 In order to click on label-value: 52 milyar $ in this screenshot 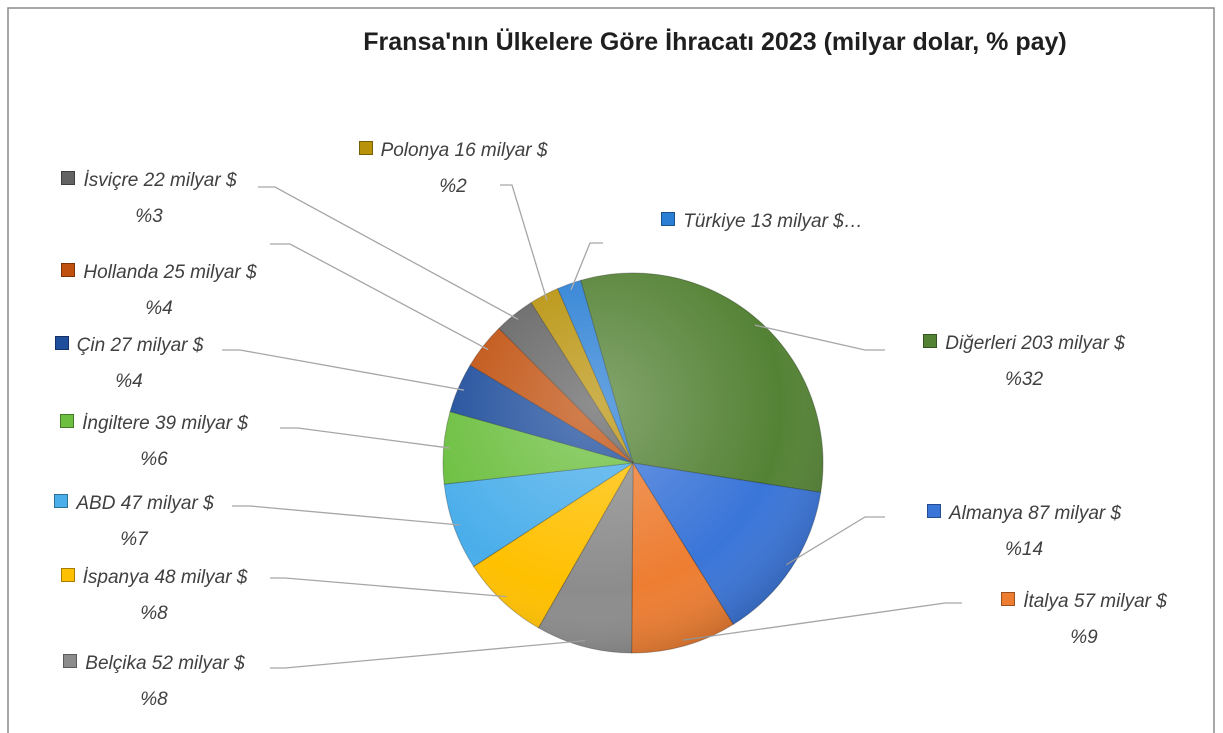, I will do `click(198, 663)`.